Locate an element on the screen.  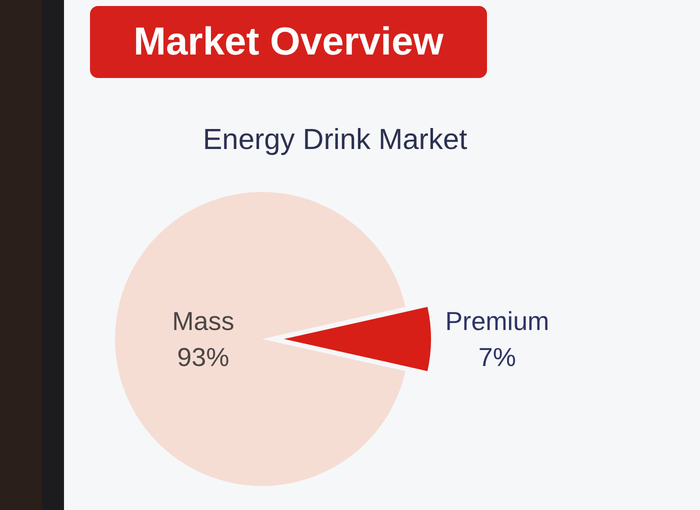
data-label: 7% is located at coordinates (497, 357).